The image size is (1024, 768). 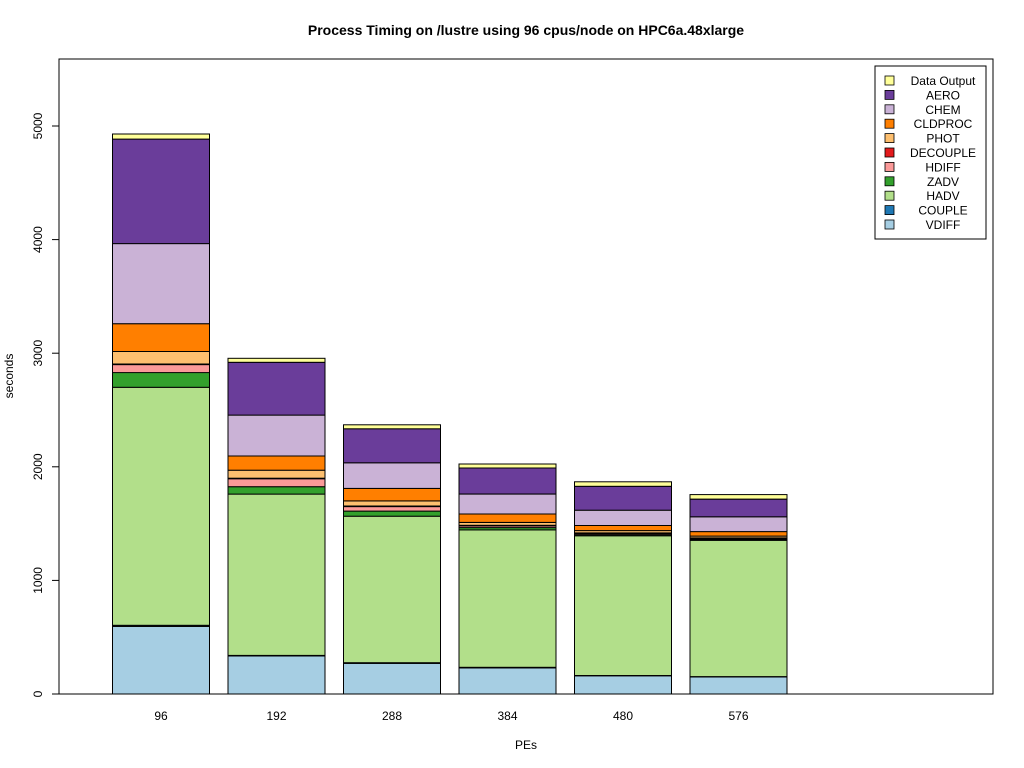 I want to click on x-axis: 96 192 288 384 480 576, so click(x=451, y=716).